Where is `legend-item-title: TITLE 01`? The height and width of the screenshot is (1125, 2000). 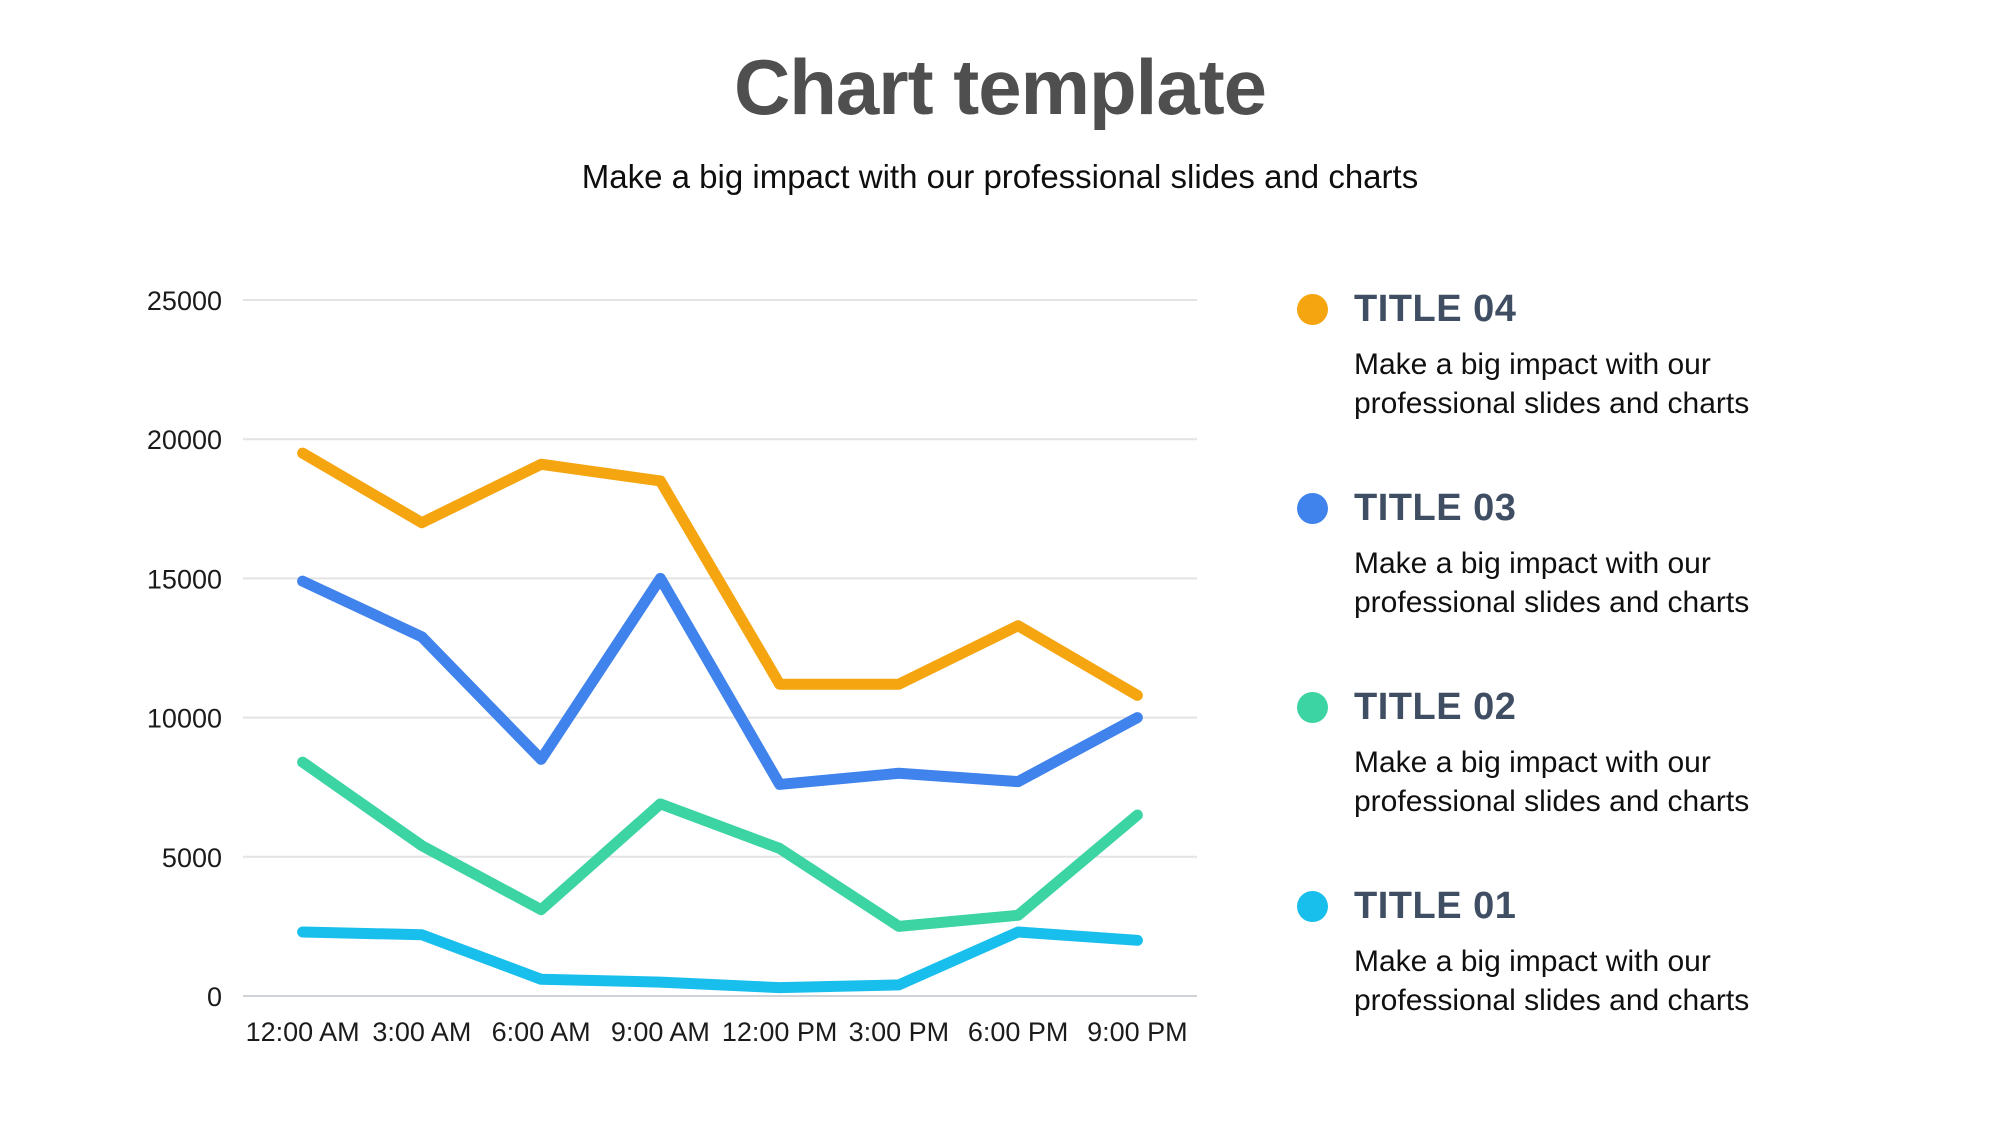
legend-item-title: TITLE 01 is located at coordinates (1435, 906).